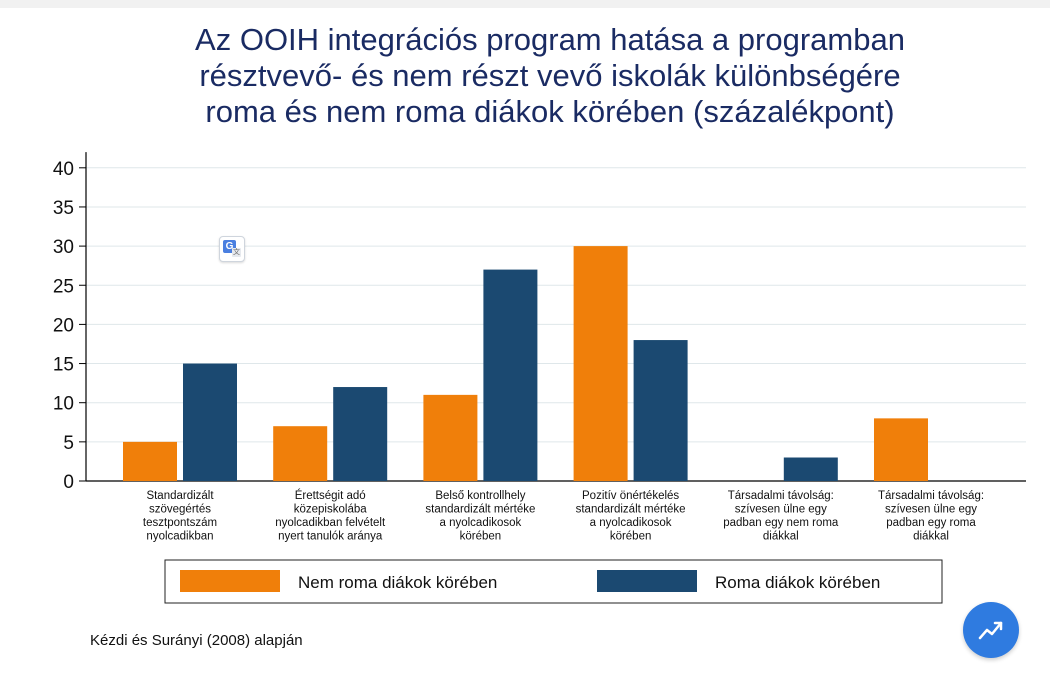 The height and width of the screenshot is (676, 1050). I want to click on translate-icon: G 文, so click(232, 249).